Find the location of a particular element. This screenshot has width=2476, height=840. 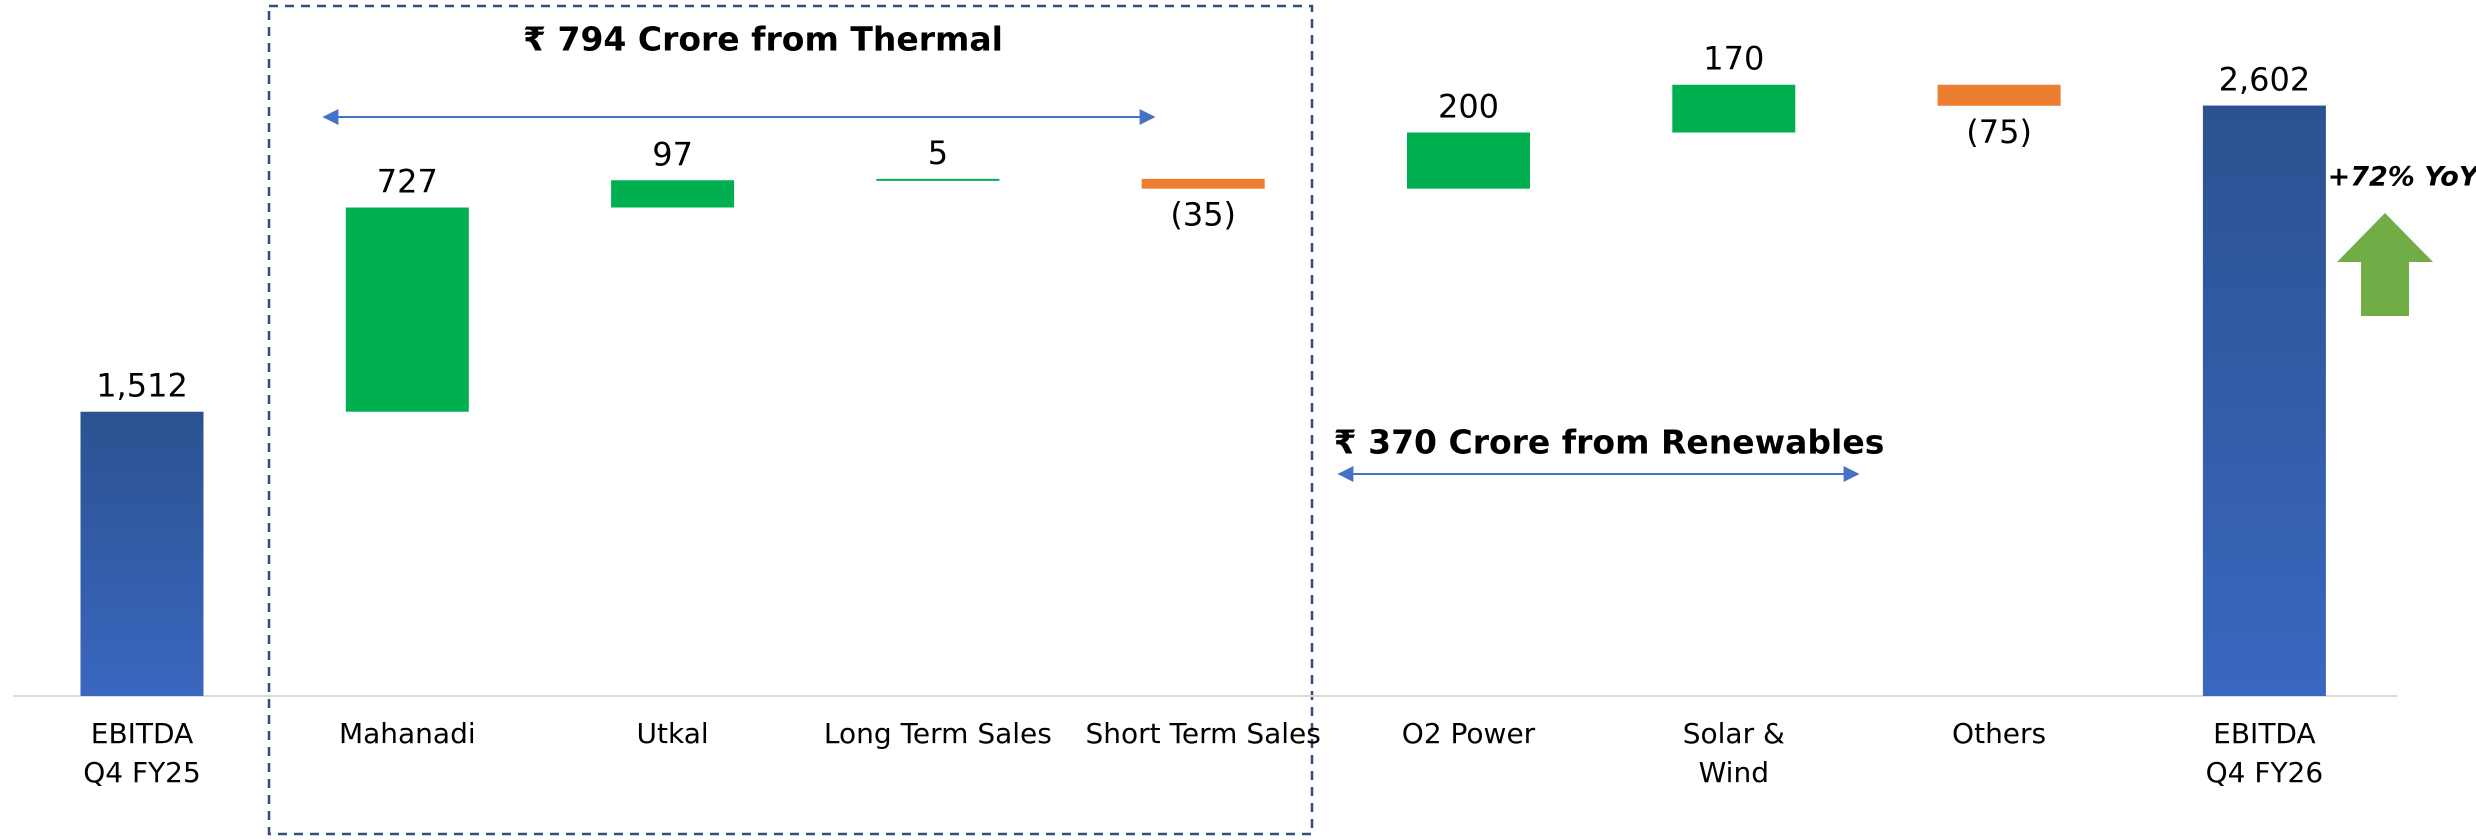

value-label: 727 is located at coordinates (407, 181).